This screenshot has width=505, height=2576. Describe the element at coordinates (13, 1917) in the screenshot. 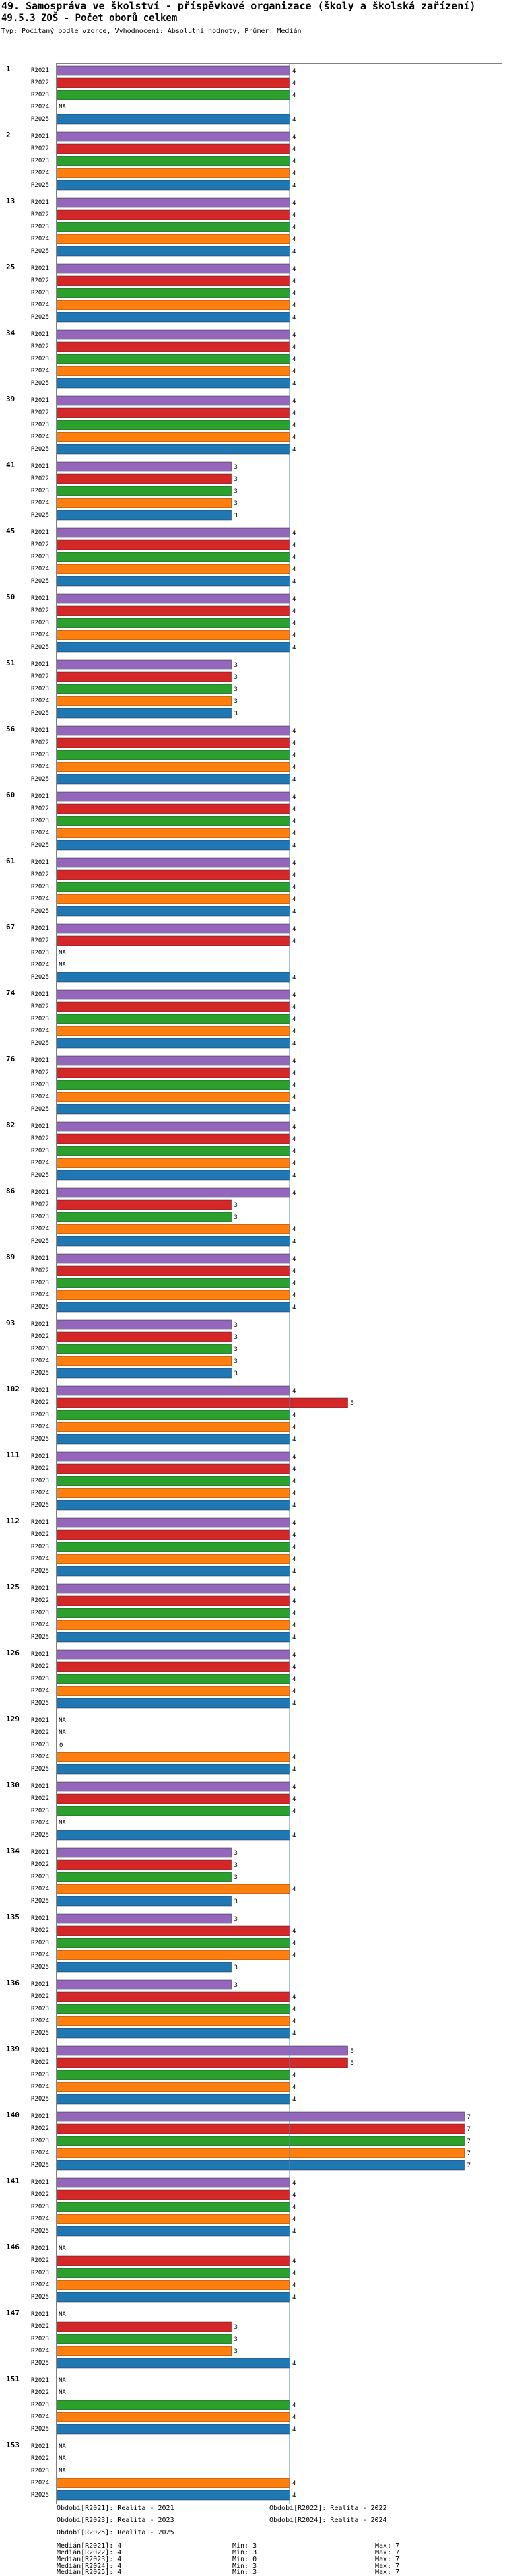

I see `category-label: 135` at that location.